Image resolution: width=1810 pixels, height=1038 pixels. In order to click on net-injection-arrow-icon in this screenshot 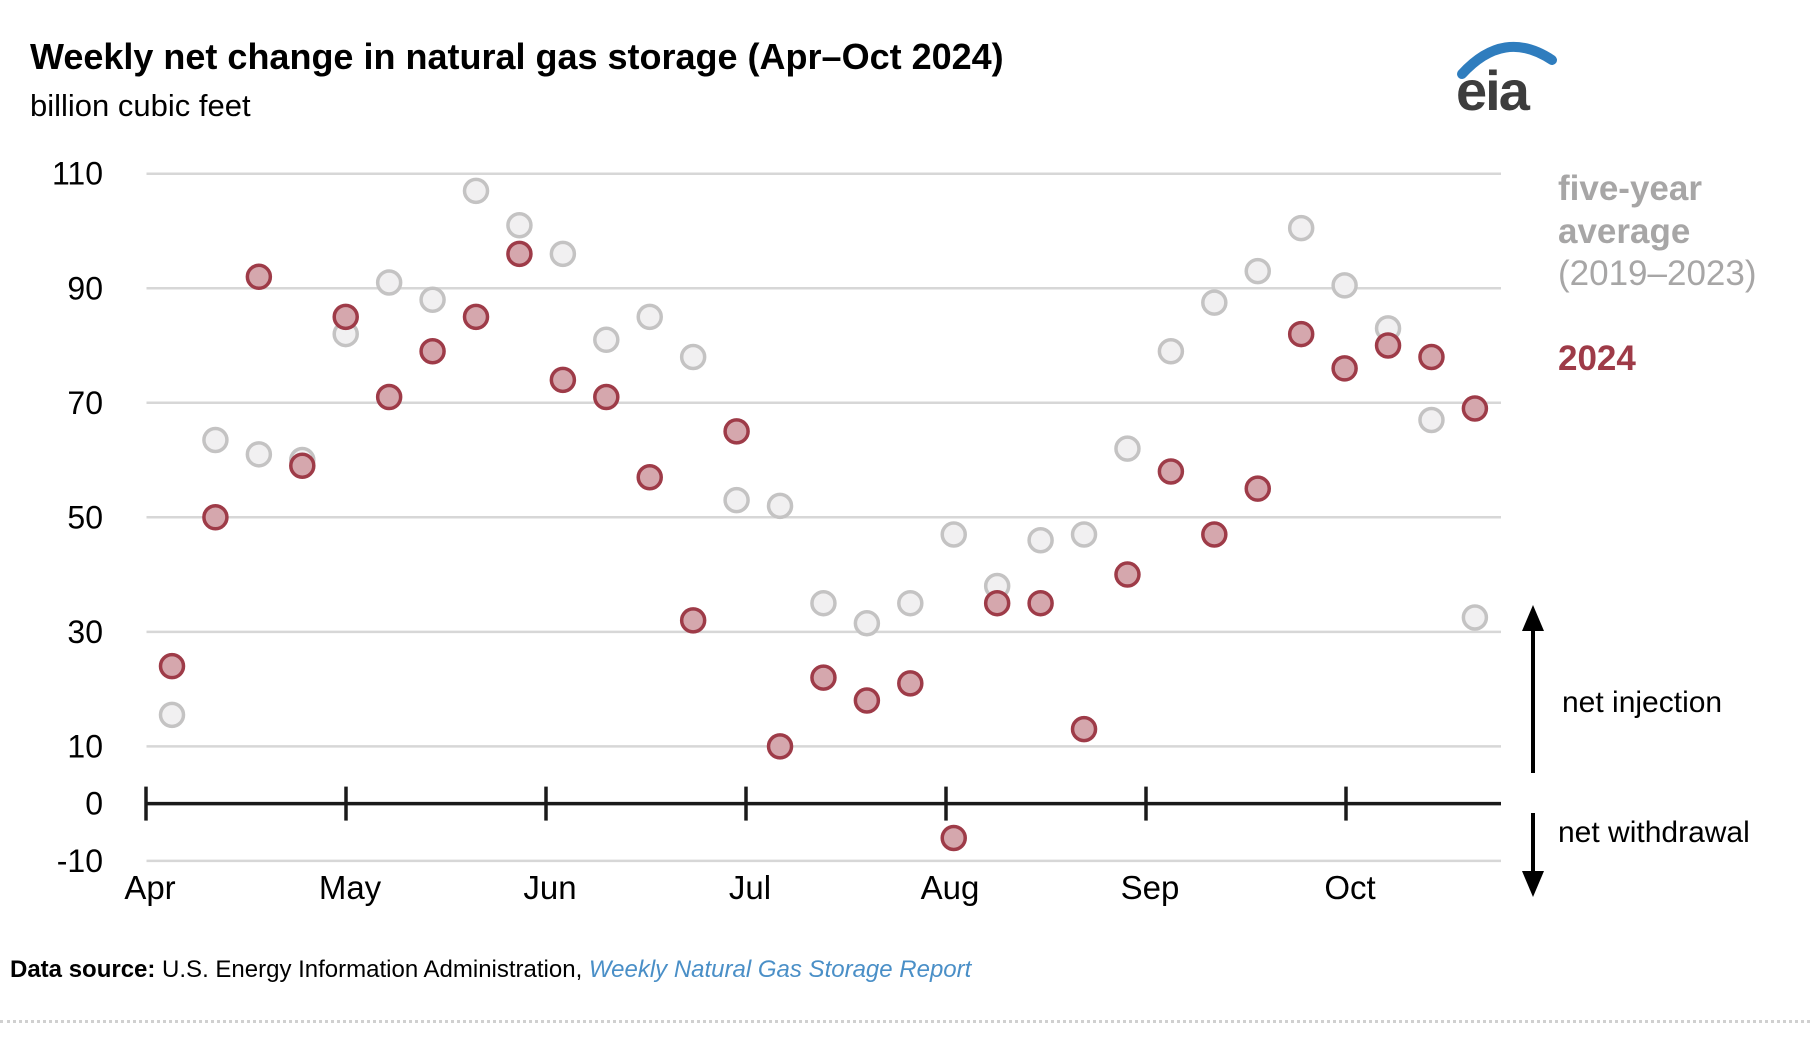, I will do `click(1533, 689)`.